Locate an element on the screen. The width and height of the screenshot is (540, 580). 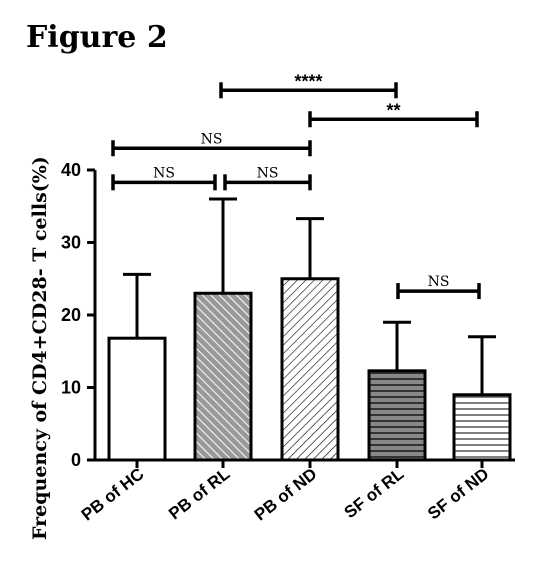
y-axis-label: Frequency of CD4+CD28- T cells(%) is located at coordinates (40, 348).